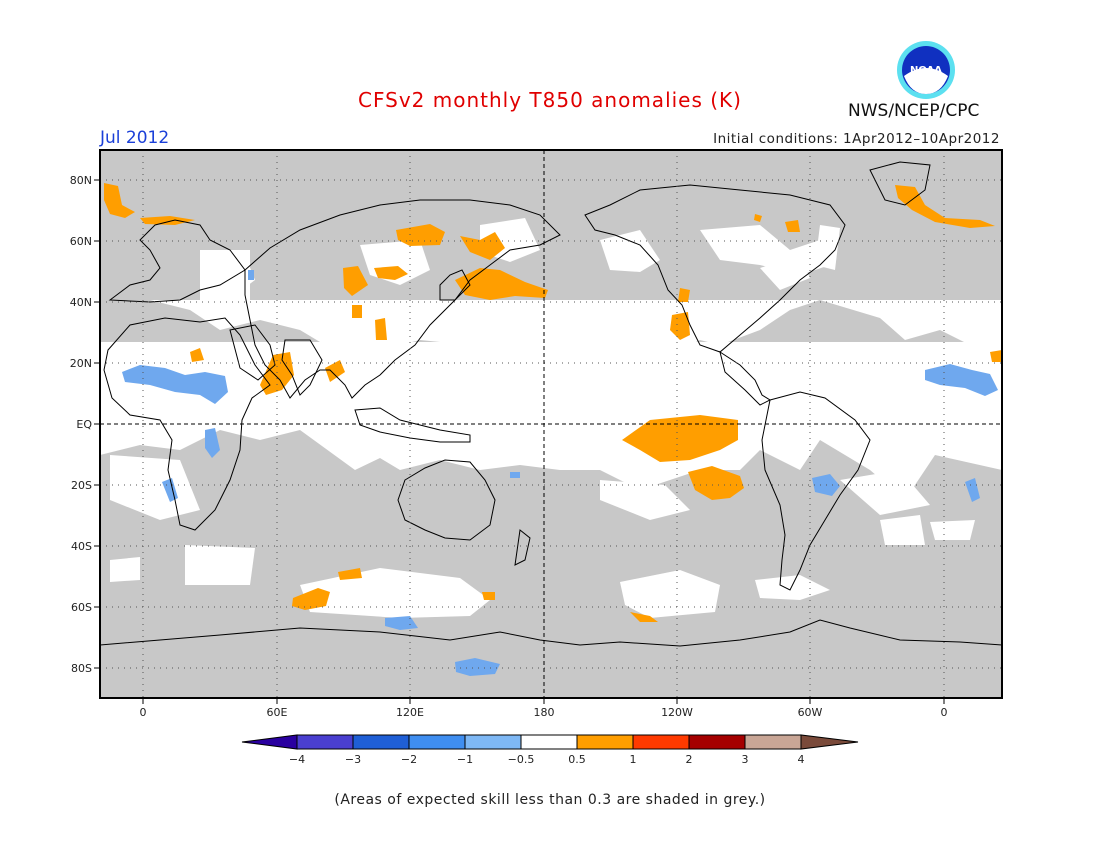 The image size is (1100, 850). What do you see at coordinates (801, 759) in the screenshot?
I see `legend-label: 4` at bounding box center [801, 759].